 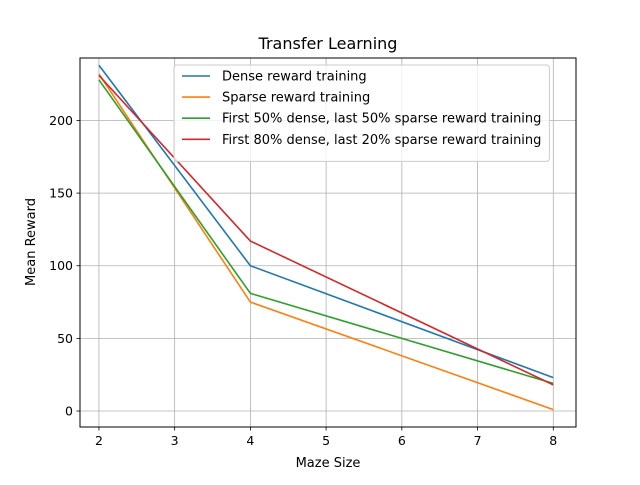 What do you see at coordinates (175, 440) in the screenshot?
I see `x-tick-label: 3` at bounding box center [175, 440].